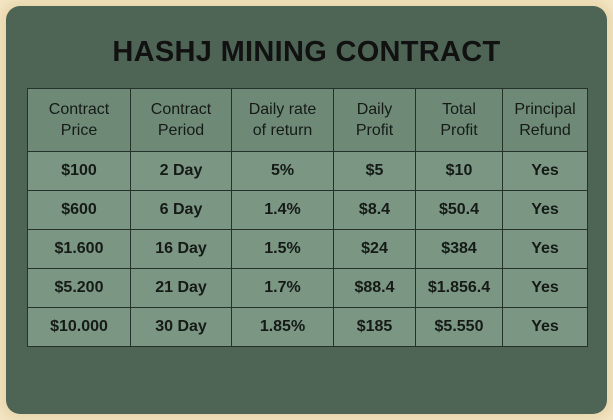  I want to click on table-row: $600 6 Day 1.4% $8.4 $50.4 Yes, so click(307, 210).